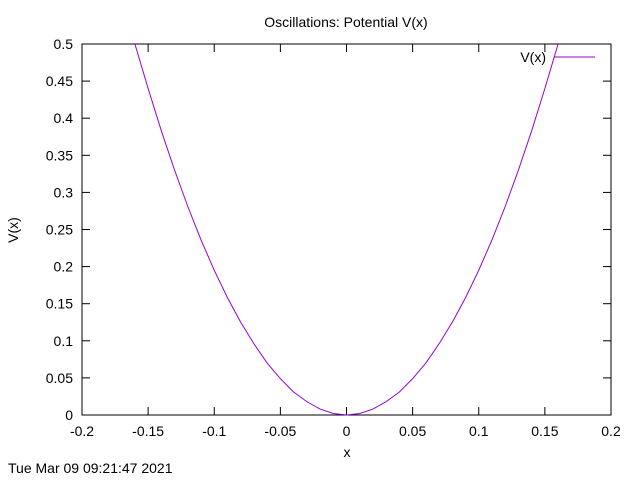 The image size is (640, 480). I want to click on x-tick-label: 0.2, so click(611, 431).